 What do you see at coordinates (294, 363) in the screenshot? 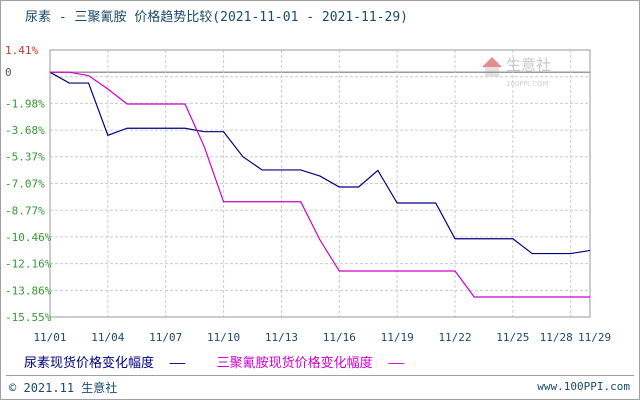
I see `legend-label-melamine: 三聚氰胺现货价格变化幅度` at bounding box center [294, 363].